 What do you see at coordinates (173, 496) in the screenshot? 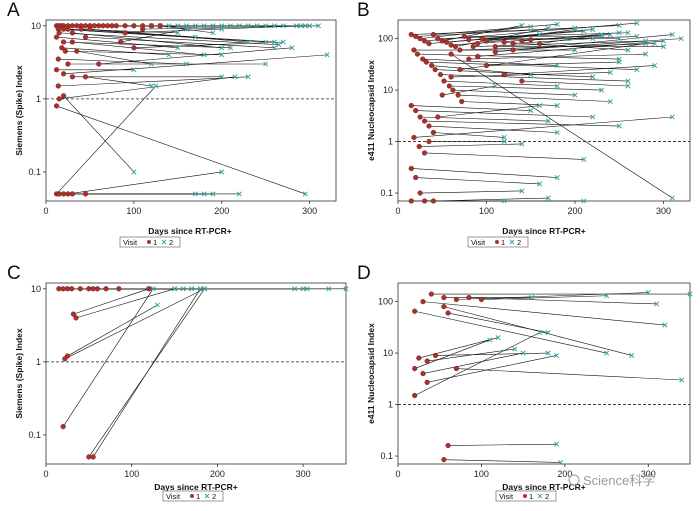
I see `legend-title: Visit` at bounding box center [173, 496].